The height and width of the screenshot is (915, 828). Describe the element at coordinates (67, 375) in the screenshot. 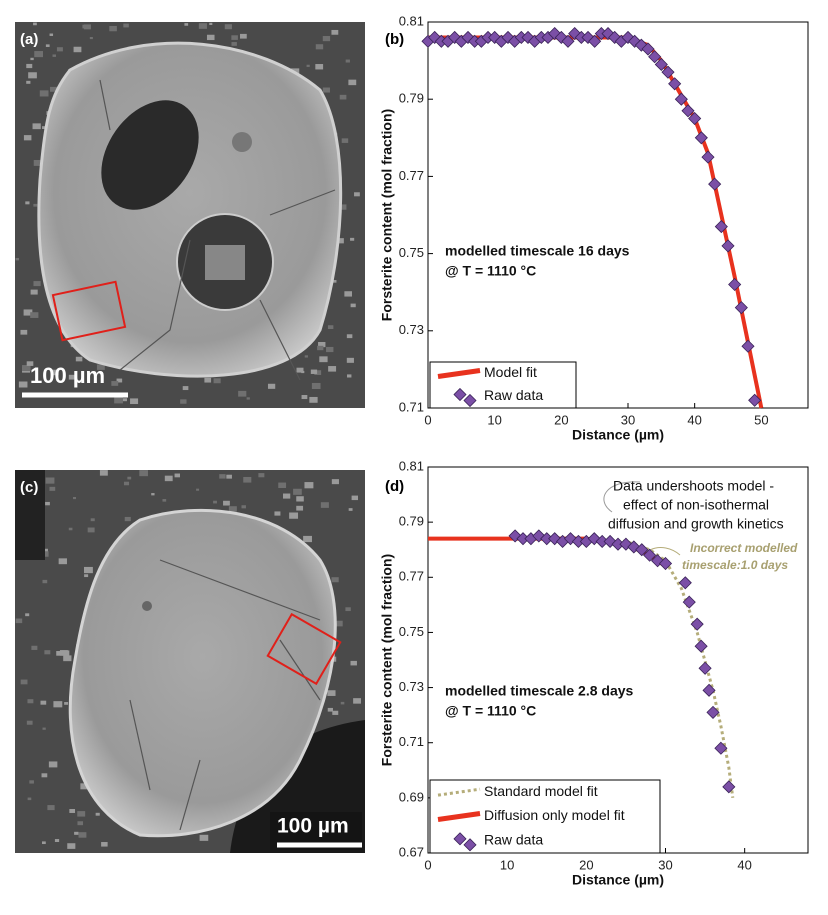

I see `scale-bar-label: 100 µm` at that location.